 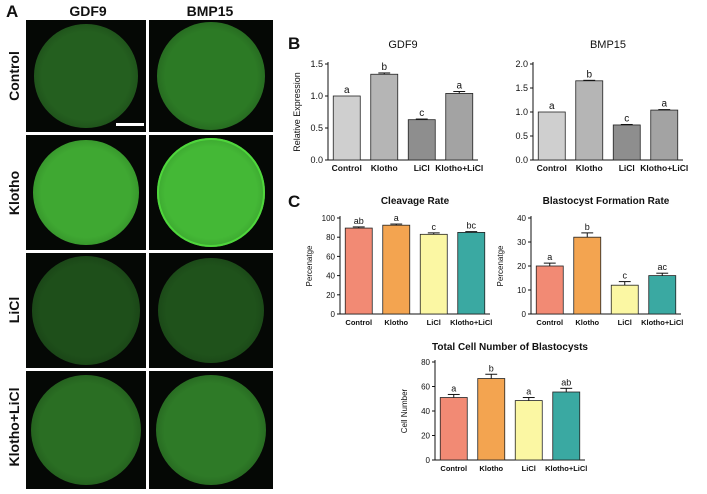 I want to click on y-axis-label: Relative Expression, so click(x=297, y=112).